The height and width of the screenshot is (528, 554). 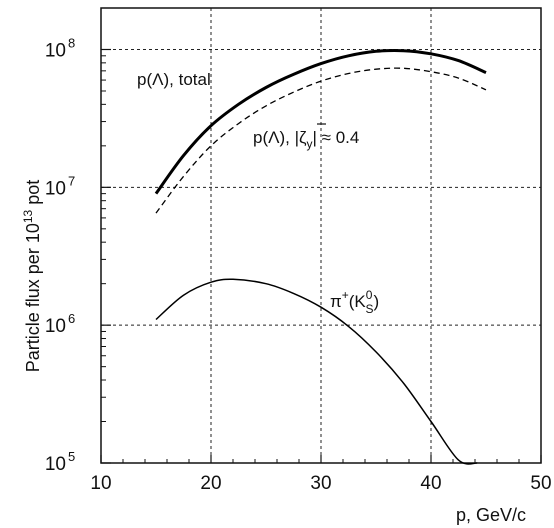 What do you see at coordinates (71, 456) in the screenshot?
I see `y-tick-exponent: 5` at bounding box center [71, 456].